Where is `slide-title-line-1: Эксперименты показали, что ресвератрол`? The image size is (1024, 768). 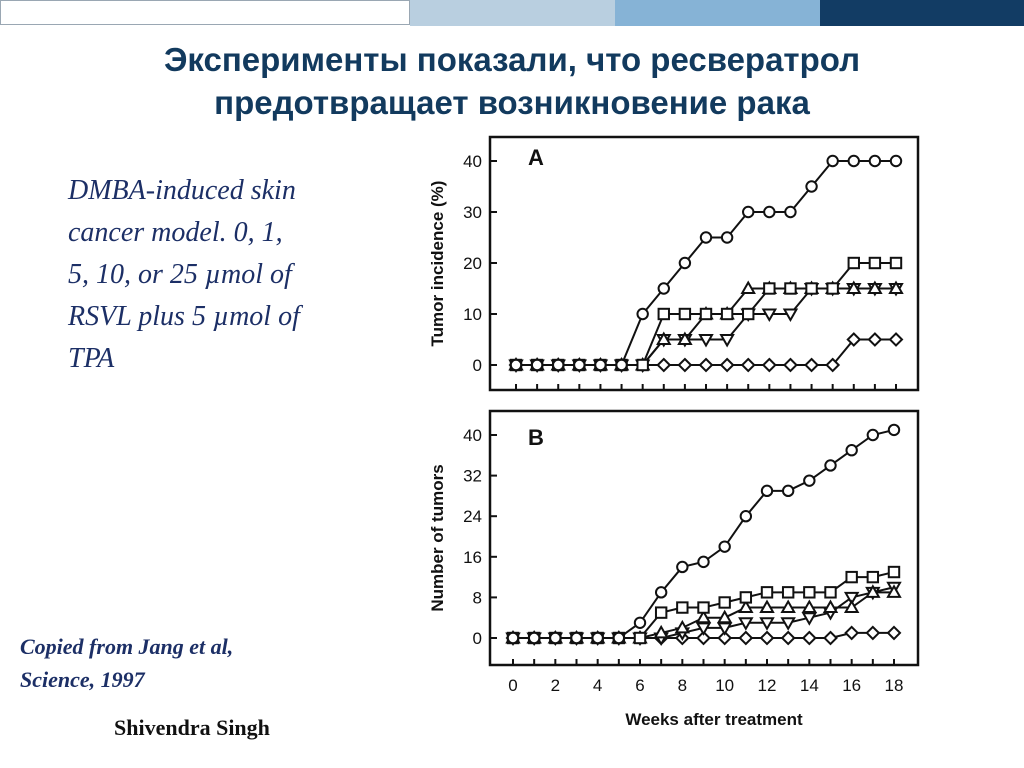
slide-title-line-1: Эксперименты показали, что ресвератрол is located at coordinates (512, 59).